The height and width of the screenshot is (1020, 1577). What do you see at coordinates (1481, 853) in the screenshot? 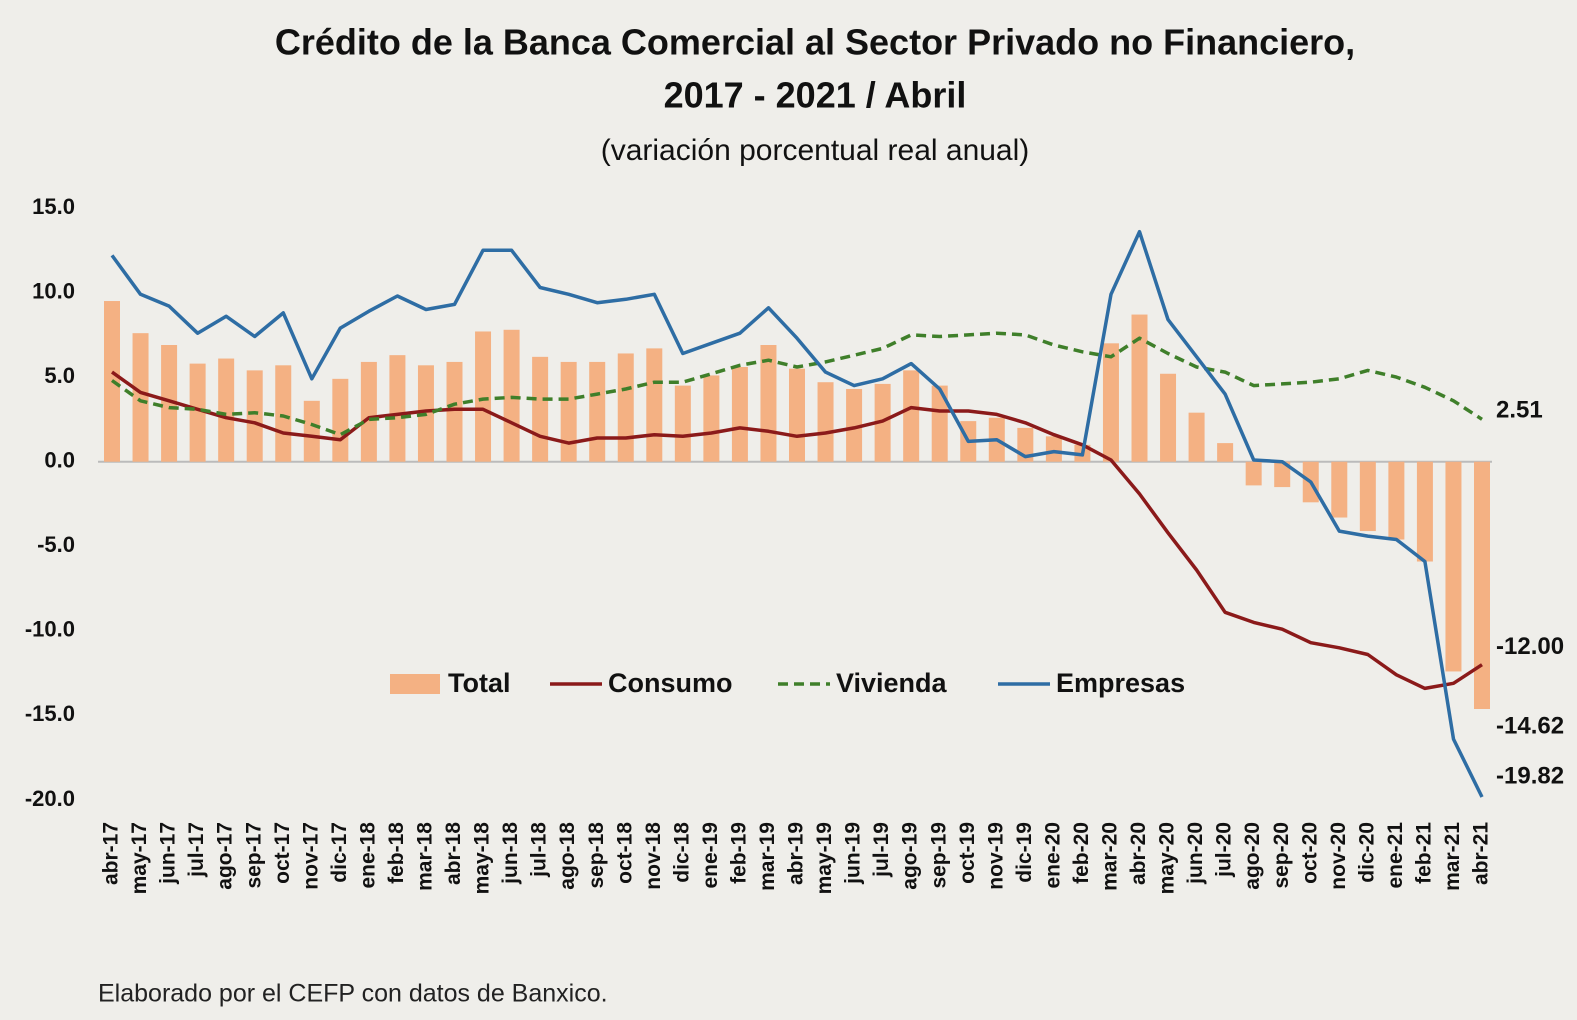
I see `x-tick-label: abr-21` at bounding box center [1481, 853].